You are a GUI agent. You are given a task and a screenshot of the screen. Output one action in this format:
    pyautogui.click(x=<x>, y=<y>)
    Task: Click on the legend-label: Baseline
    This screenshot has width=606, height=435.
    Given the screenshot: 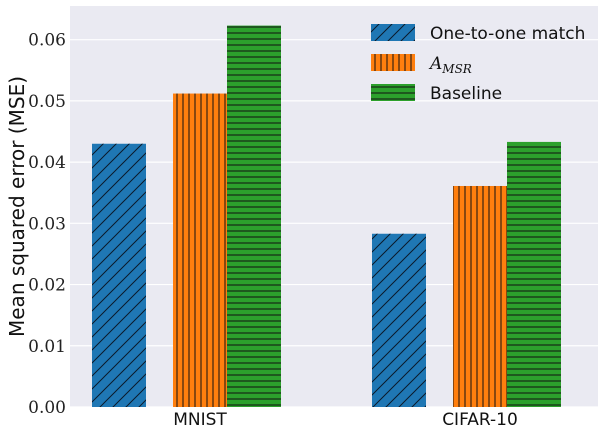 What is the action you would take?
    pyautogui.click(x=466, y=94)
    